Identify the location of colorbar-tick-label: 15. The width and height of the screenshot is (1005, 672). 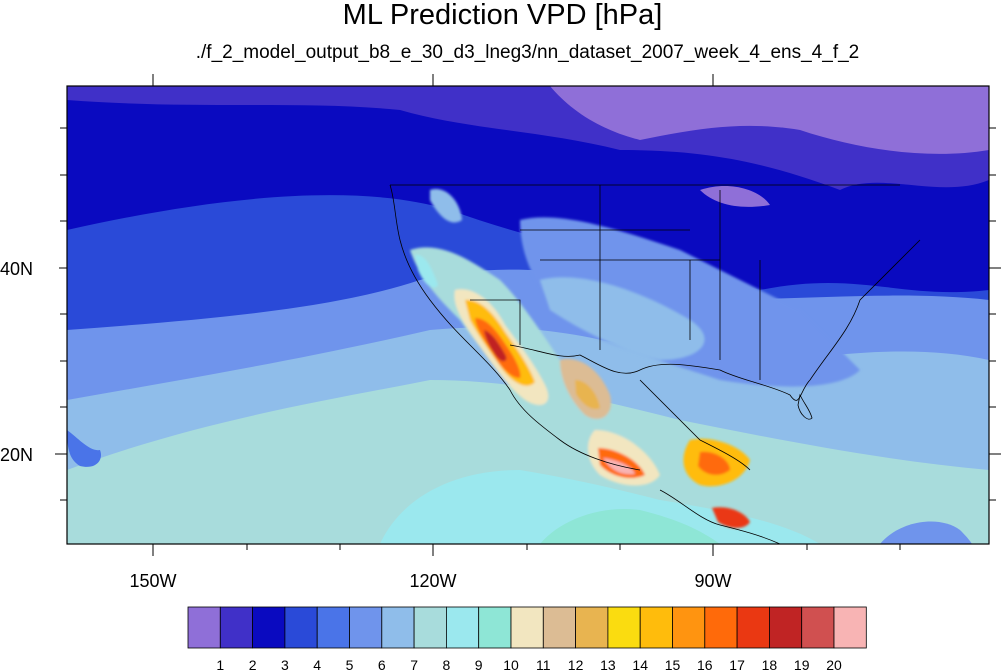
(673, 664).